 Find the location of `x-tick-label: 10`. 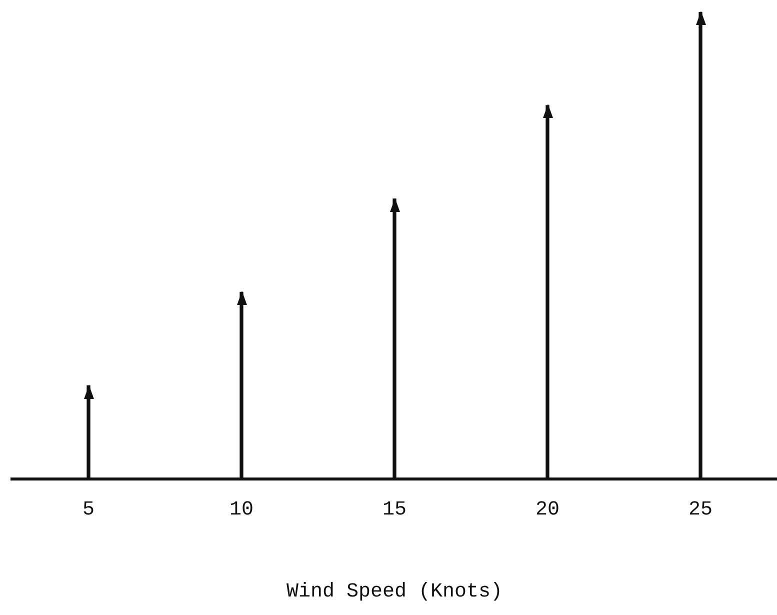

x-tick-label: 10 is located at coordinates (241, 510).